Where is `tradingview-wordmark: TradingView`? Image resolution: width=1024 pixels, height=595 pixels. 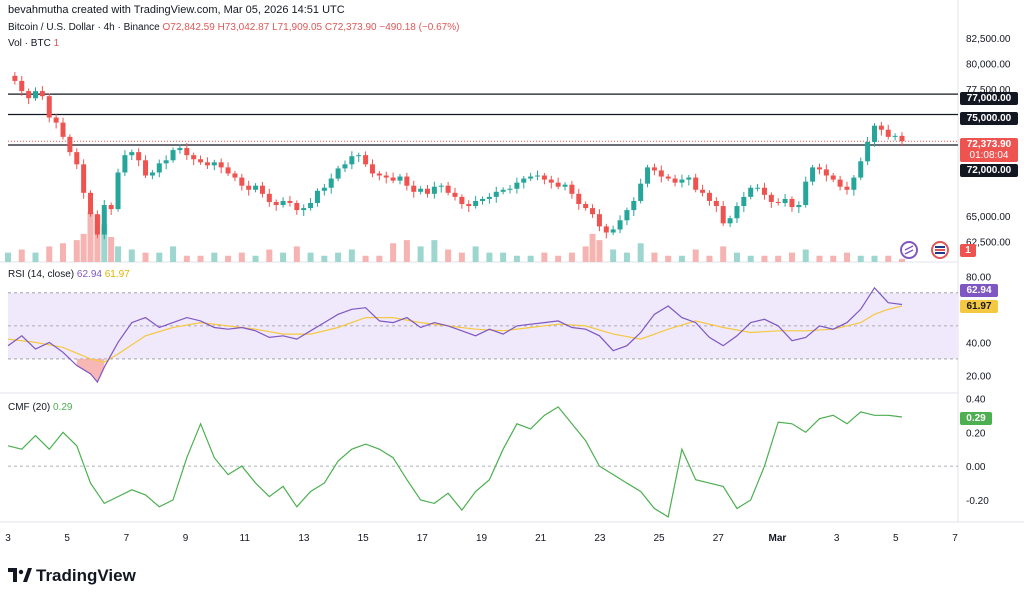
tradingview-wordmark: TradingView is located at coordinates (86, 575).